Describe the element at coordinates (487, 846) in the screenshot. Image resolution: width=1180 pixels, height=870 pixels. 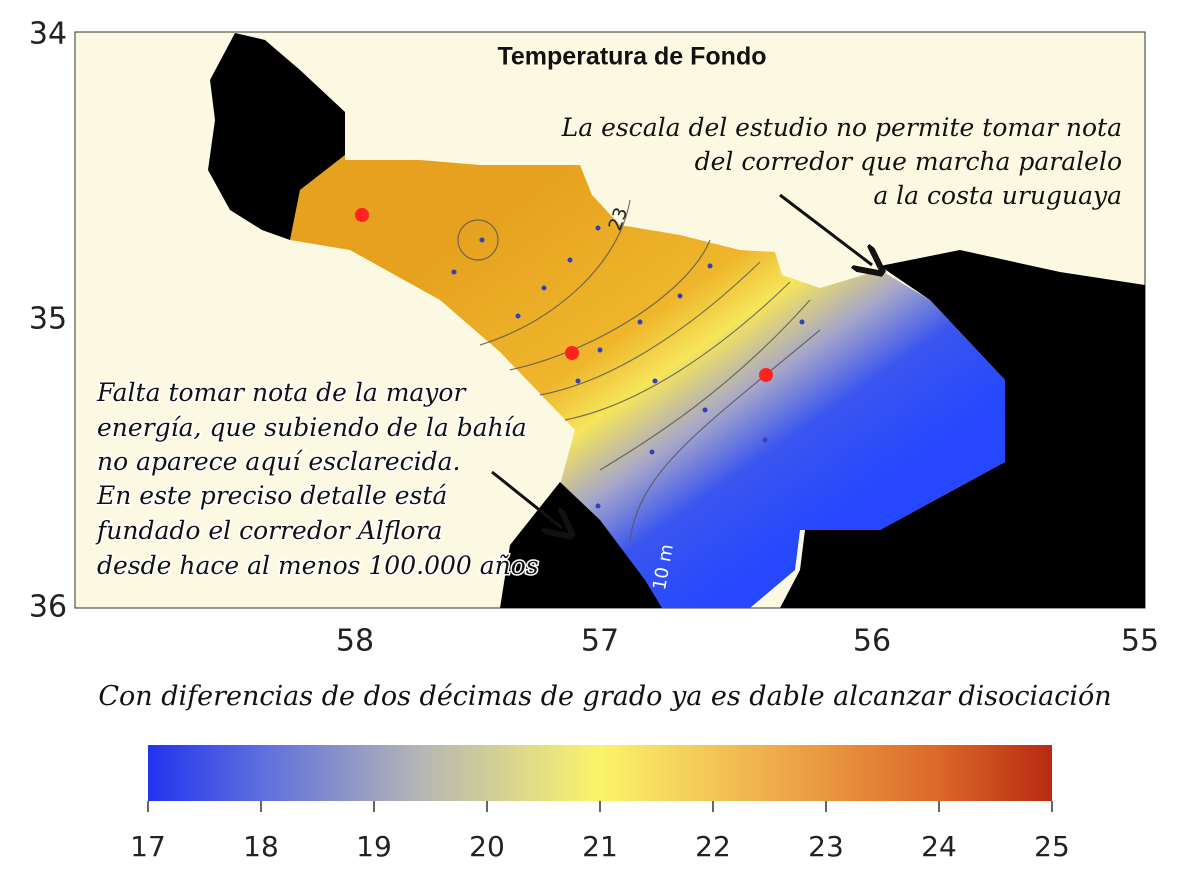
I see `colorbar-tick-label: 20` at that location.